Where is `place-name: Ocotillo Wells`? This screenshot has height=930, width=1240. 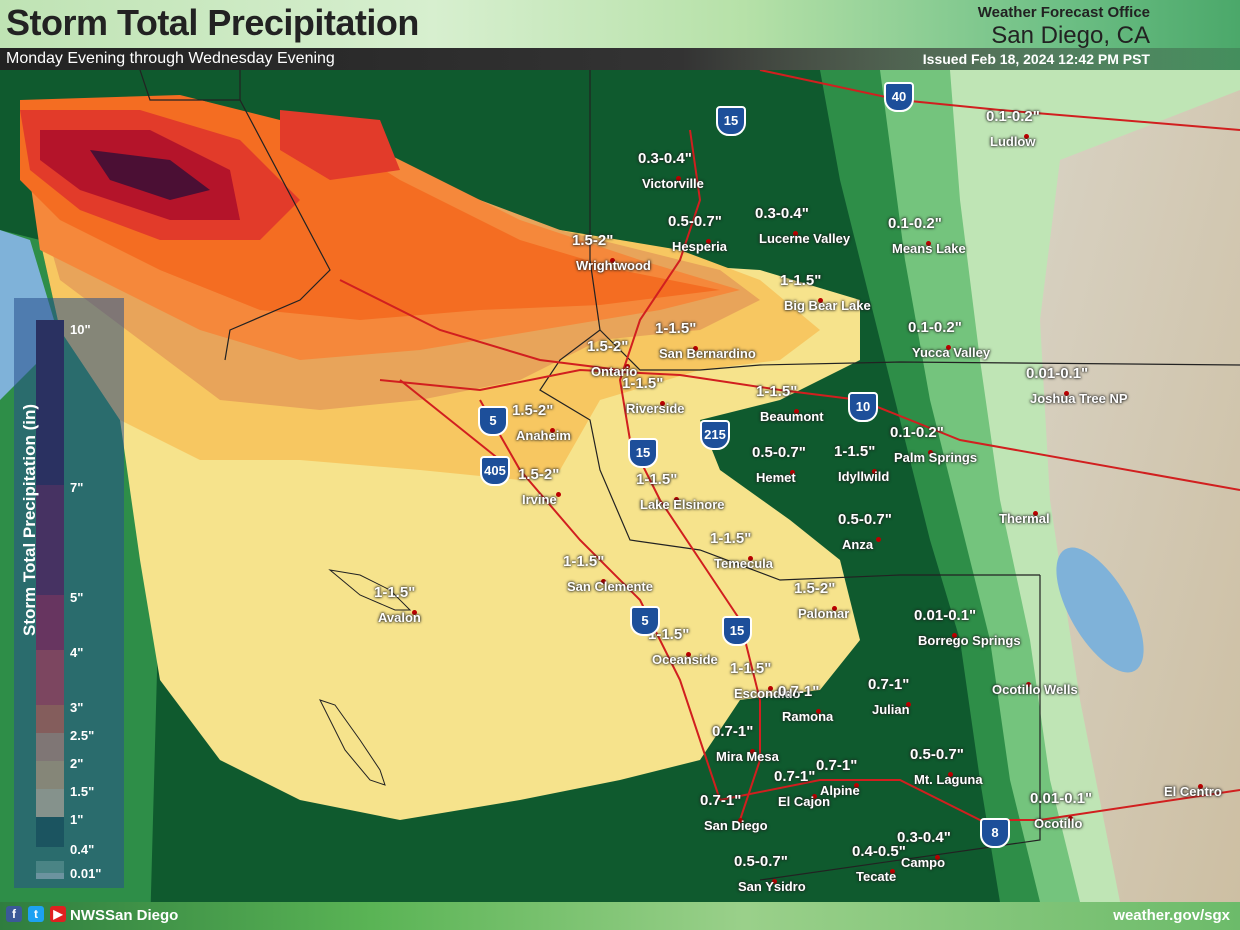 place-name: Ocotillo Wells is located at coordinates (1035, 689).